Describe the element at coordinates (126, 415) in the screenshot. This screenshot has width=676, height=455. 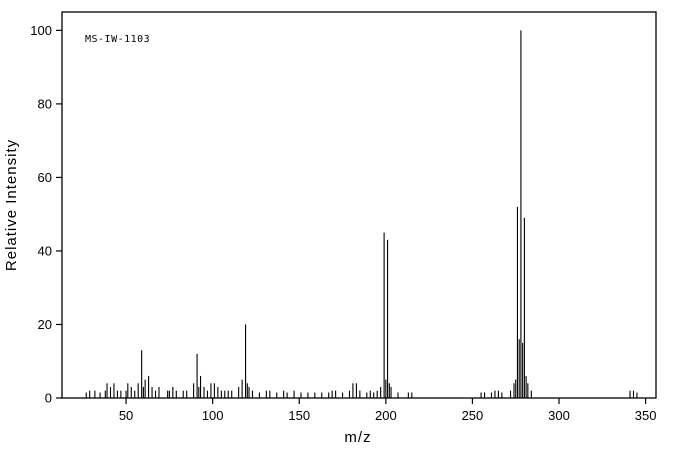
I see `x-axis-tick-label: 50` at that location.